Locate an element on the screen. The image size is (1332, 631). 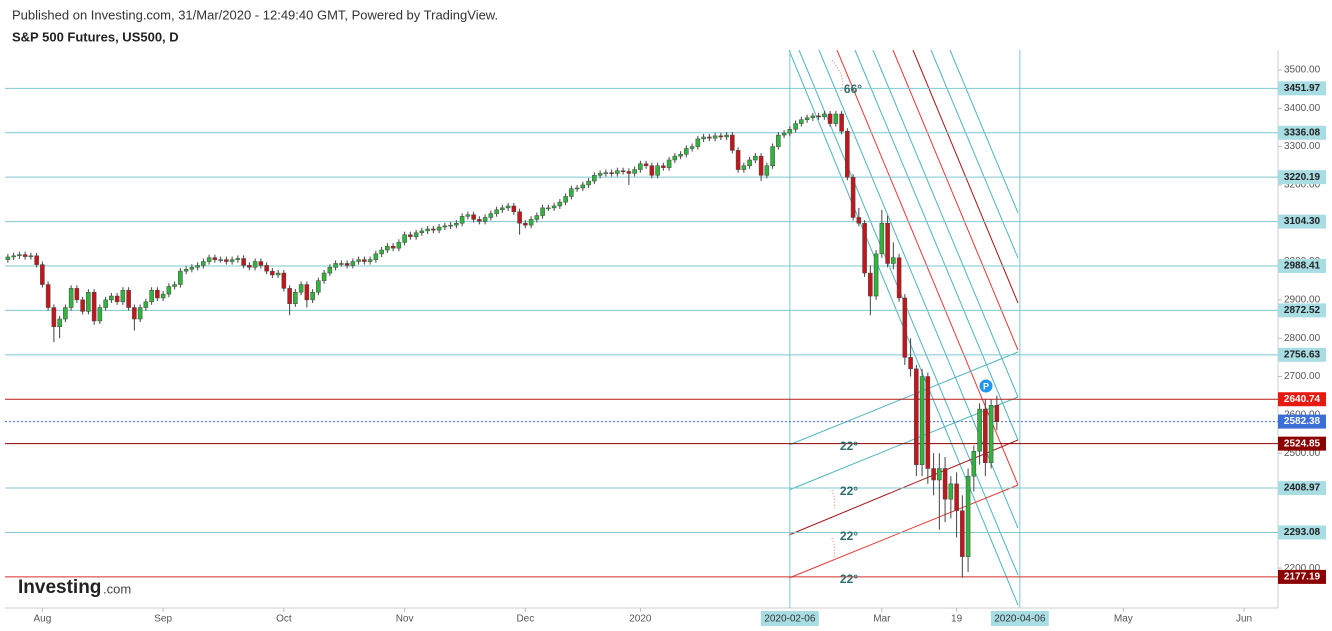
chart-title: S&P 500 Futures, US500, D is located at coordinates (95, 36).